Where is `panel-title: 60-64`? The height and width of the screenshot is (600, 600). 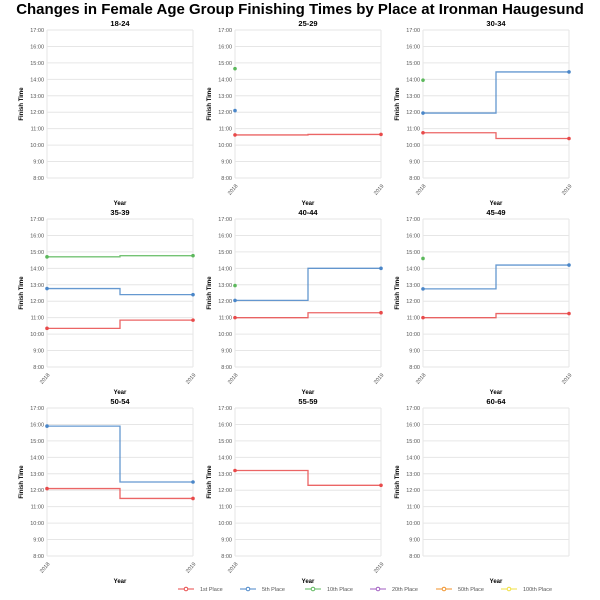
panel-title: 60-64 is located at coordinates (496, 401).